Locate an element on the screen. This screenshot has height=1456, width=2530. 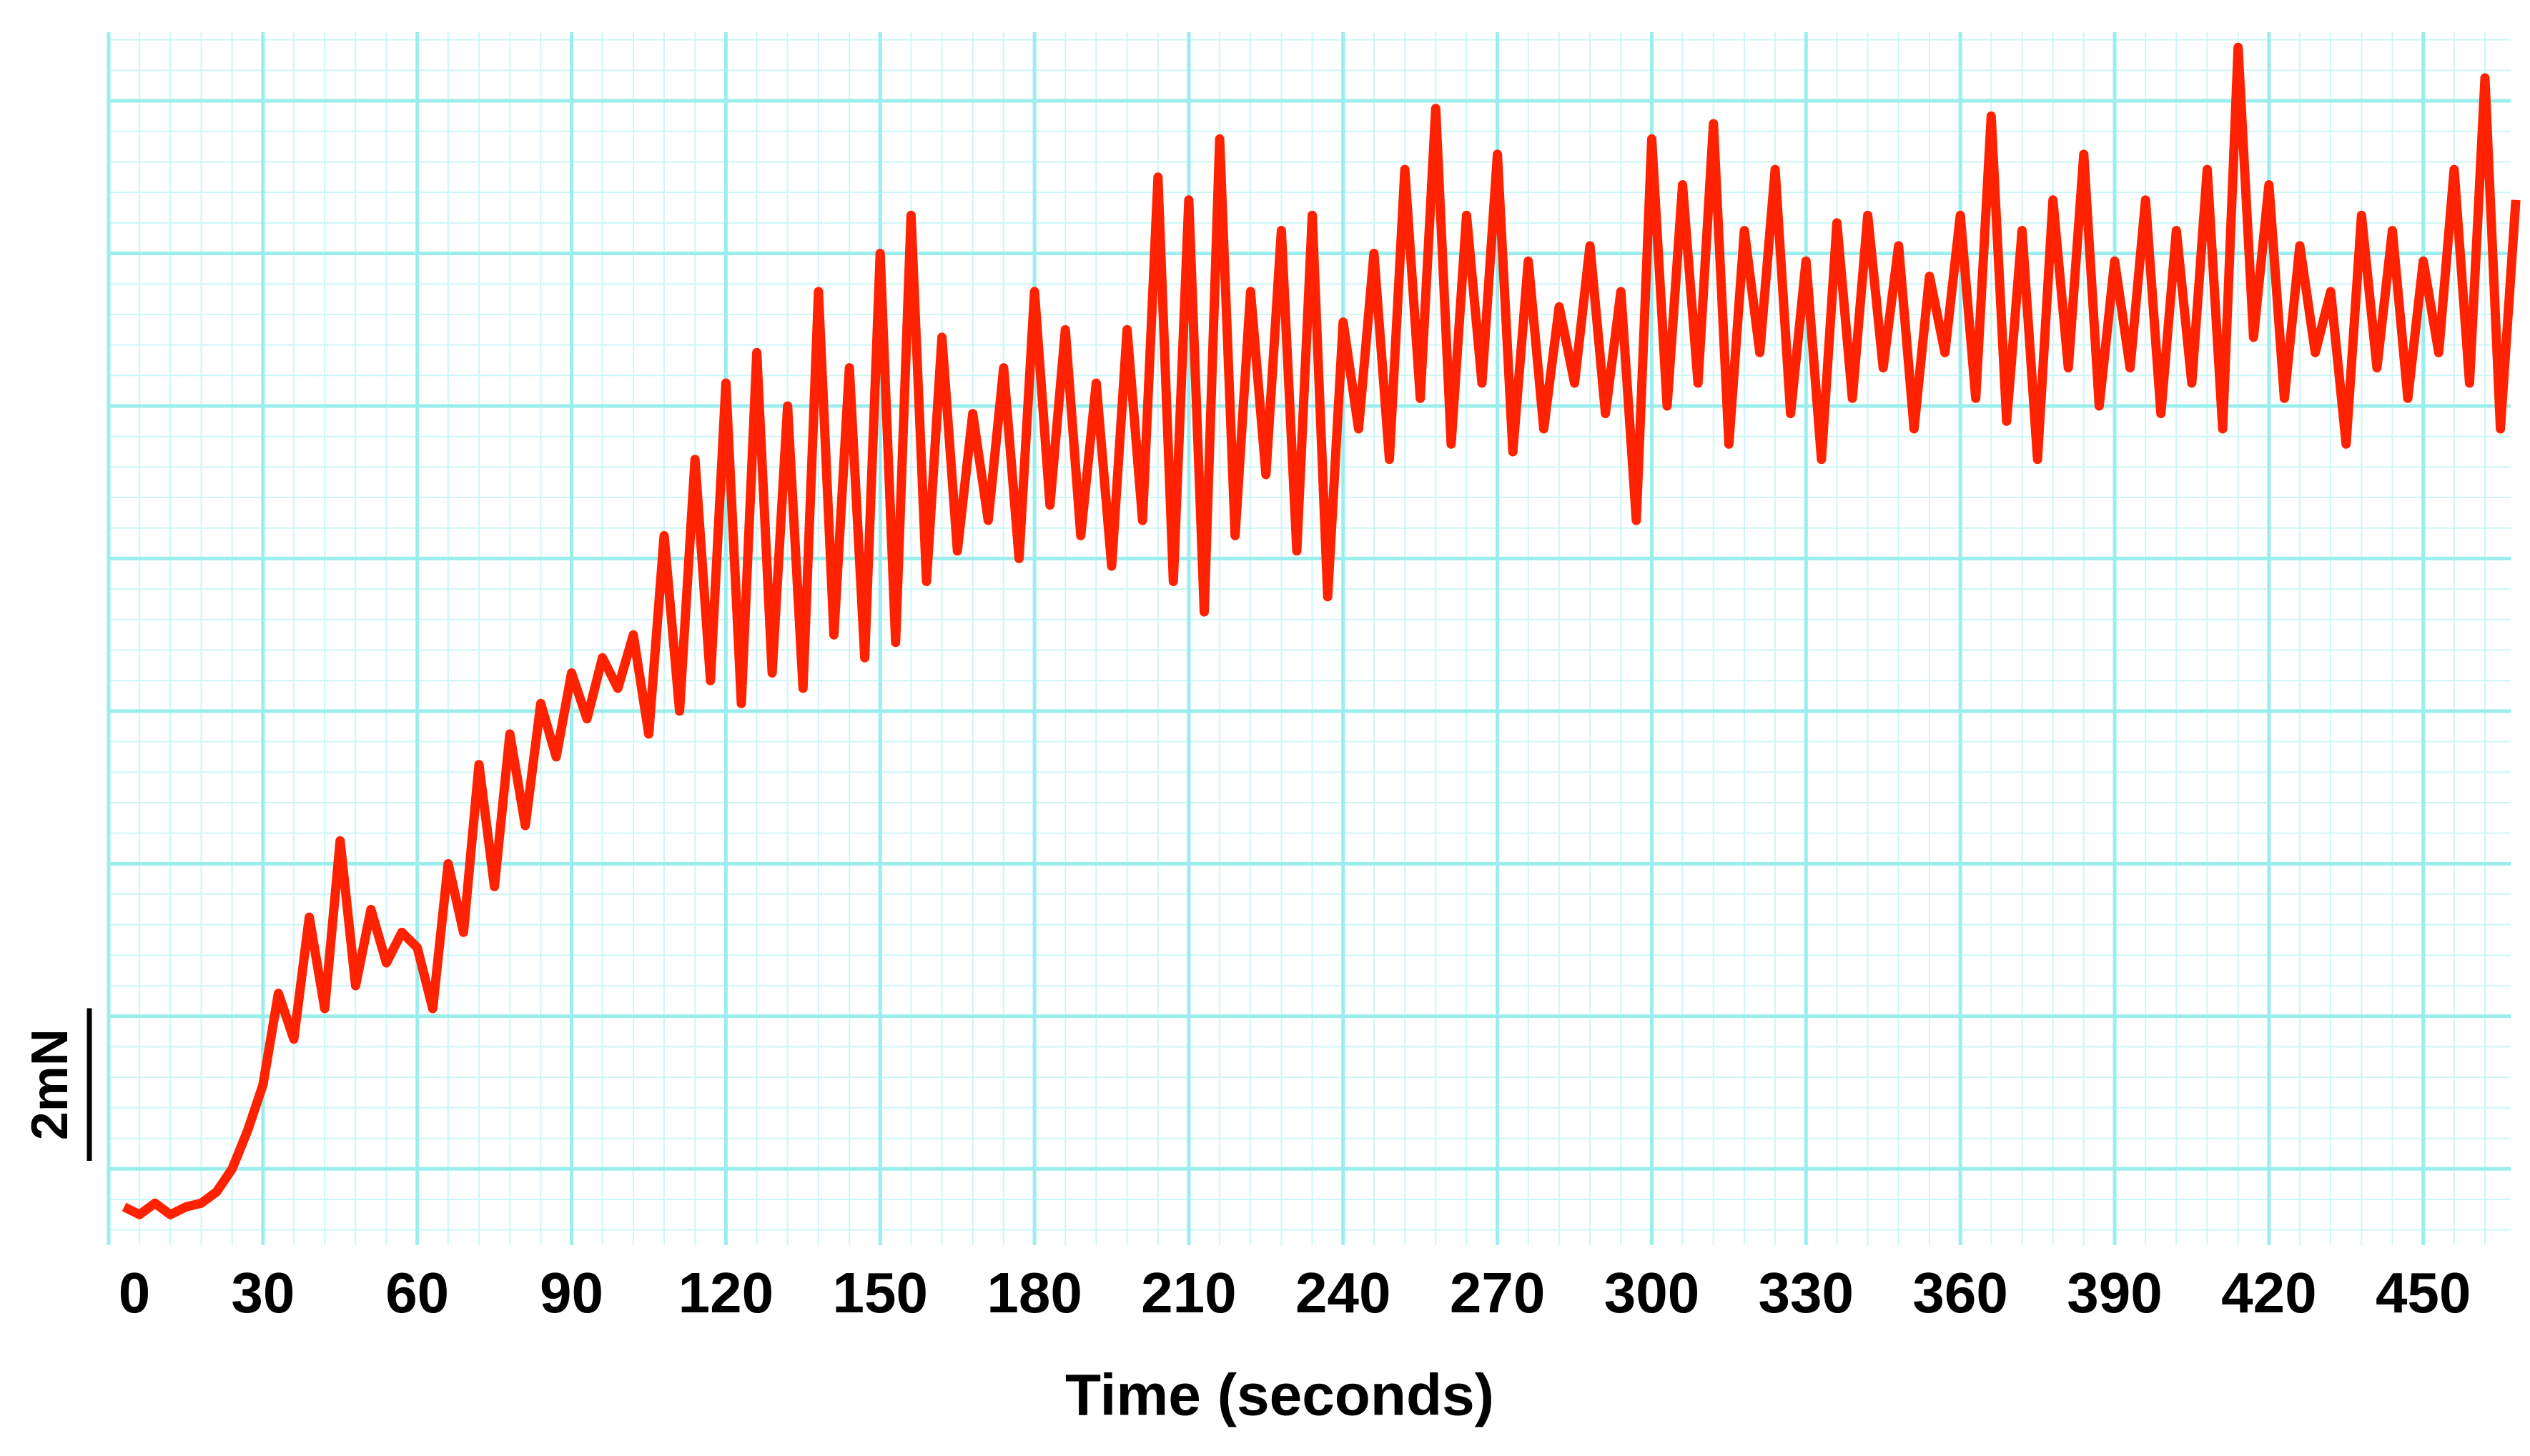
x-tick-label: 90 is located at coordinates (571, 1292).